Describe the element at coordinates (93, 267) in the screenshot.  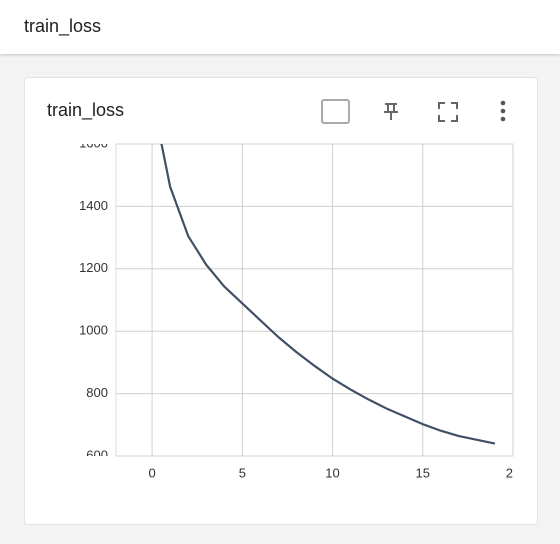
I see `y-tick-label: 1200` at that location.